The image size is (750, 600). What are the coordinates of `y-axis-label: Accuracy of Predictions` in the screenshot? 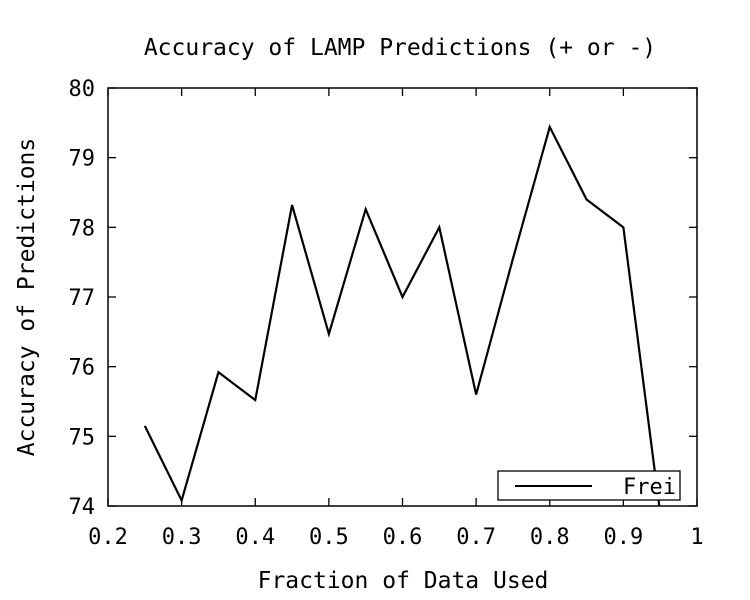 It's located at (27, 297).